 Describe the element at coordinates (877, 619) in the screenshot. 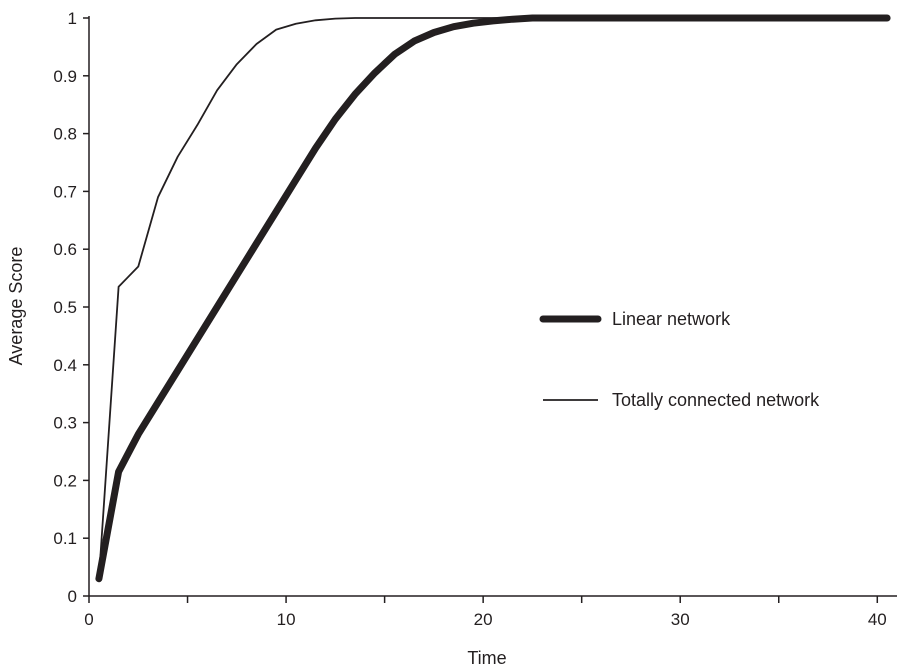

I see `x-tick-label: 40` at that location.